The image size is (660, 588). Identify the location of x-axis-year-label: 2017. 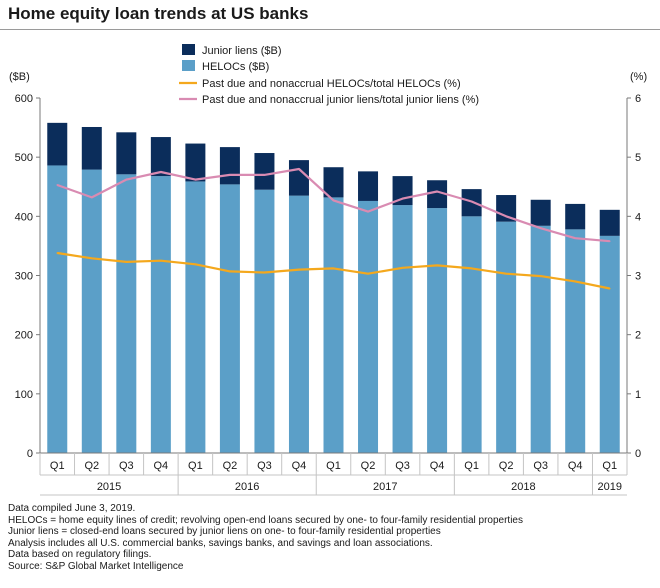
(385, 487).